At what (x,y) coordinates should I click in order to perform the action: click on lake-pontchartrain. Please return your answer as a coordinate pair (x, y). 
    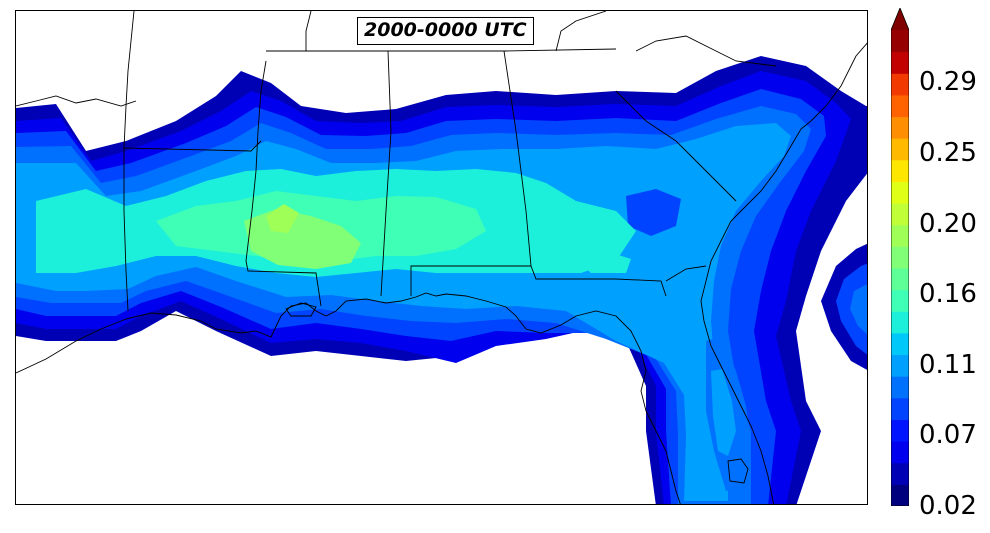
    Looking at the image, I should click on (301, 309).